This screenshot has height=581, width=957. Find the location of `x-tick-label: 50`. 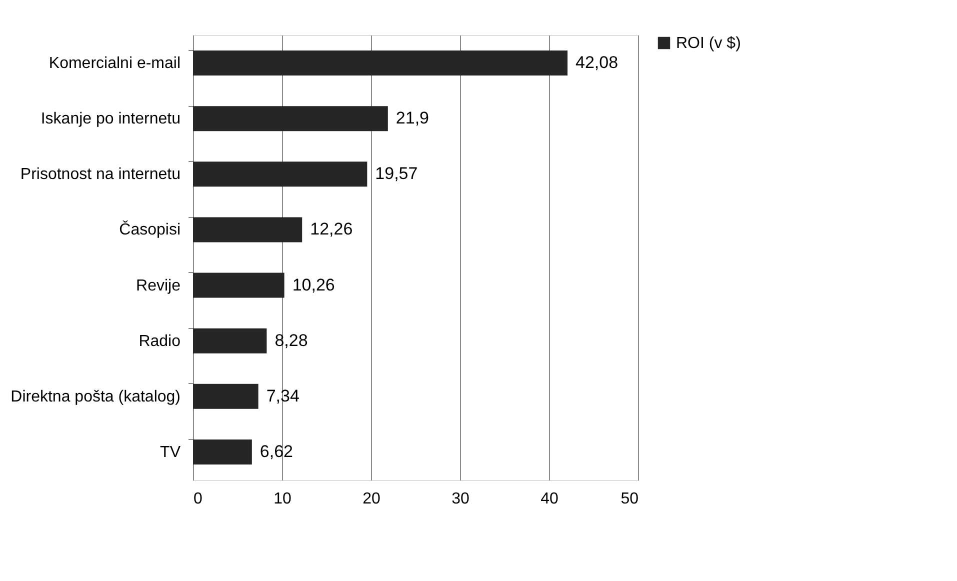

x-tick-label: 50 is located at coordinates (629, 499).